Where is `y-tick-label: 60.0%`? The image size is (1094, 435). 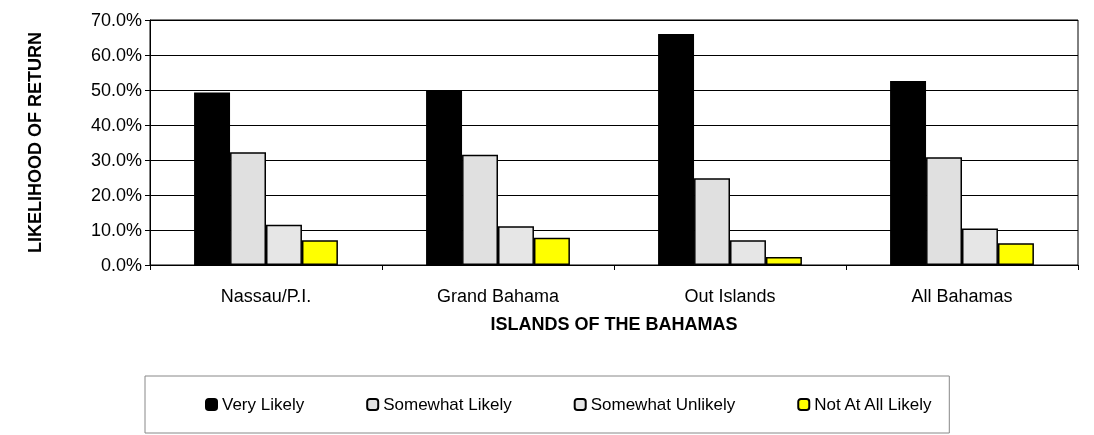 y-tick-label: 60.0% is located at coordinates (116, 55).